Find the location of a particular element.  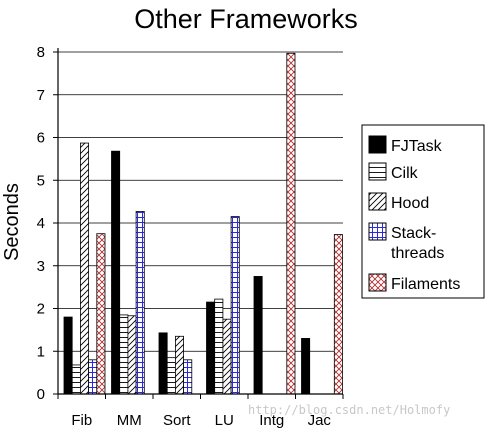

y-tick-label: 0 is located at coordinates (41, 394).